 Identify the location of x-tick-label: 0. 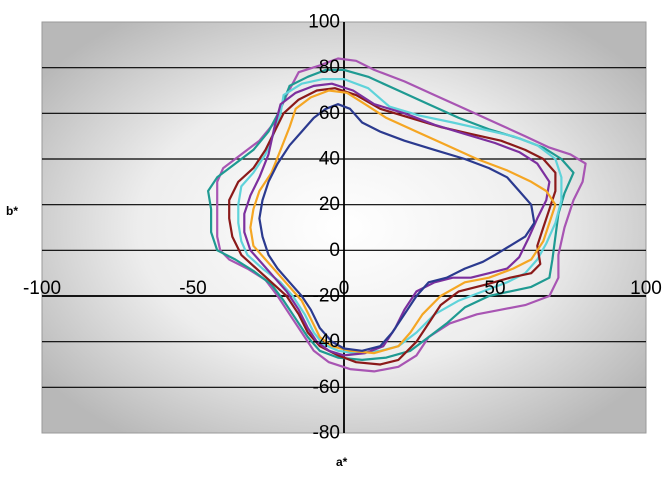
(344, 288).